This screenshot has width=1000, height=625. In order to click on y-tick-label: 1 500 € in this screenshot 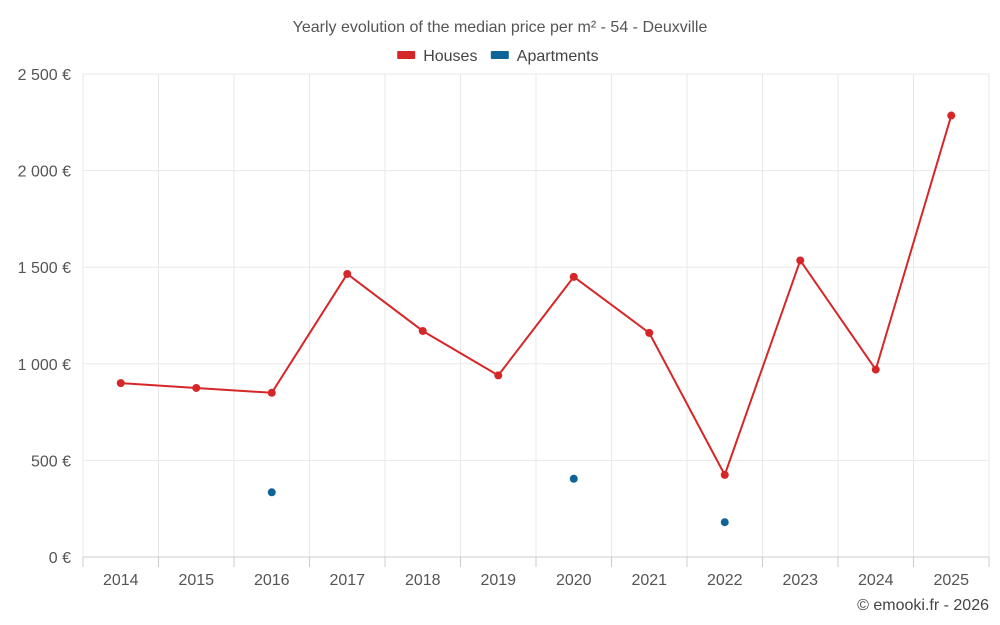, I will do `click(44, 268)`.